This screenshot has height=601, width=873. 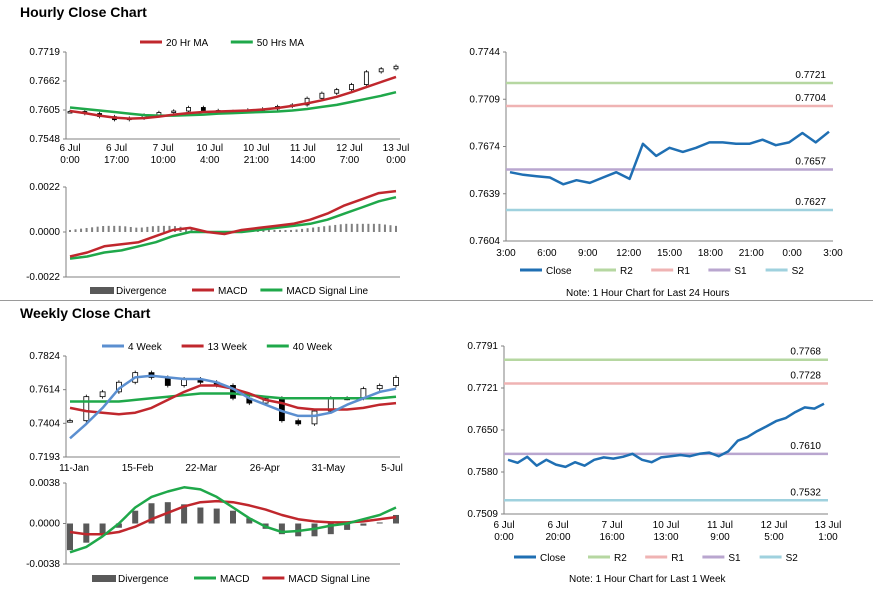 I want to click on weekly-1w-close-line, so click(x=666, y=435).